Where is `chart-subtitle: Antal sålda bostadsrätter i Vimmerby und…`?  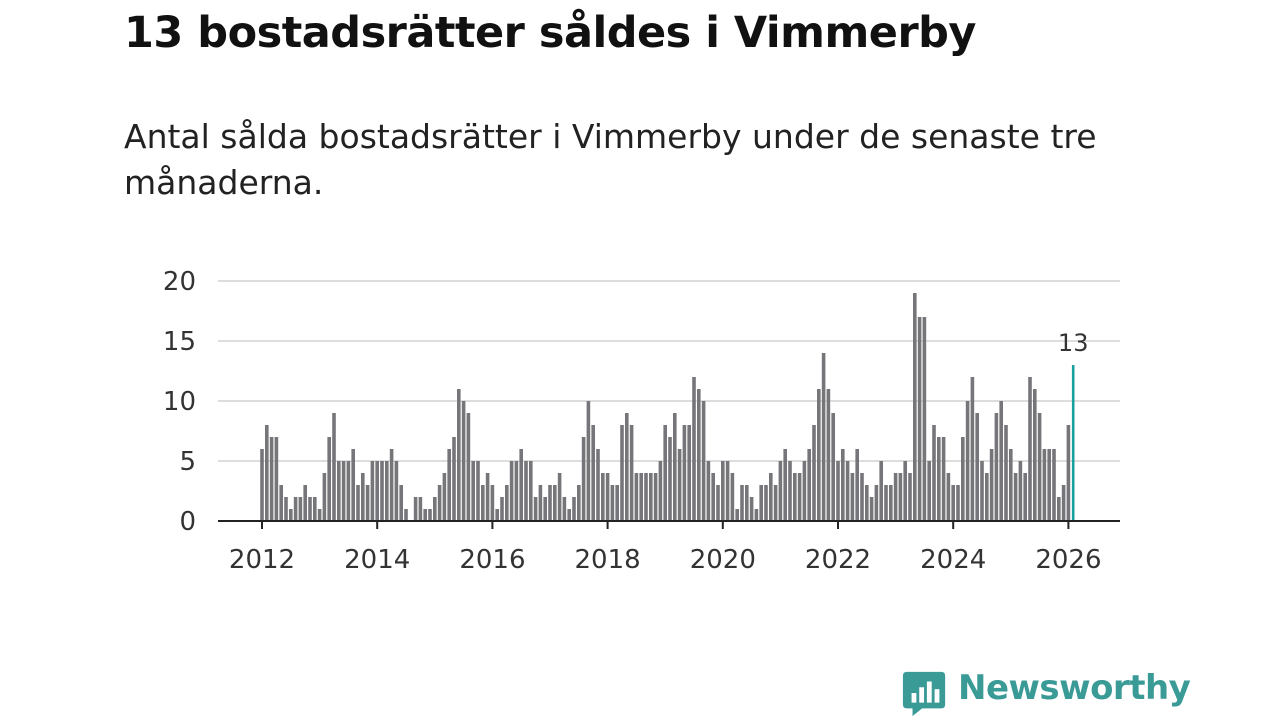
chart-subtitle: Antal sålda bostadsrätter i Vimmerby und… is located at coordinates (610, 159).